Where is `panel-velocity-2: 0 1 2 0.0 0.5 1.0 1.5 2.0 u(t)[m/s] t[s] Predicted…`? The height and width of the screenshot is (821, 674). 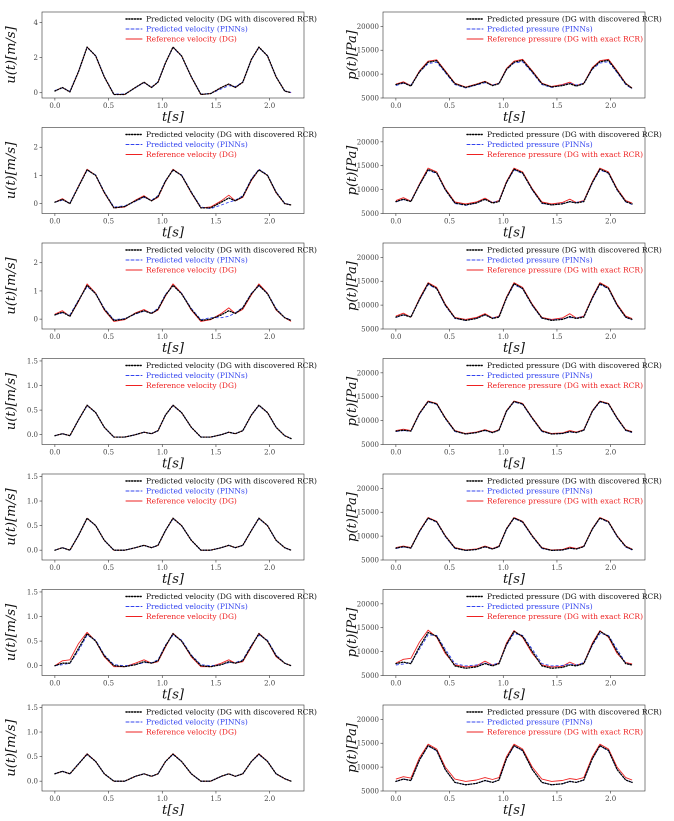
panel-velocity-2: 0 1 2 0.0 0.5 1.0 1.5 2.0 u(t)[m/s] t[s] Predicted… is located at coordinates (160, 299).